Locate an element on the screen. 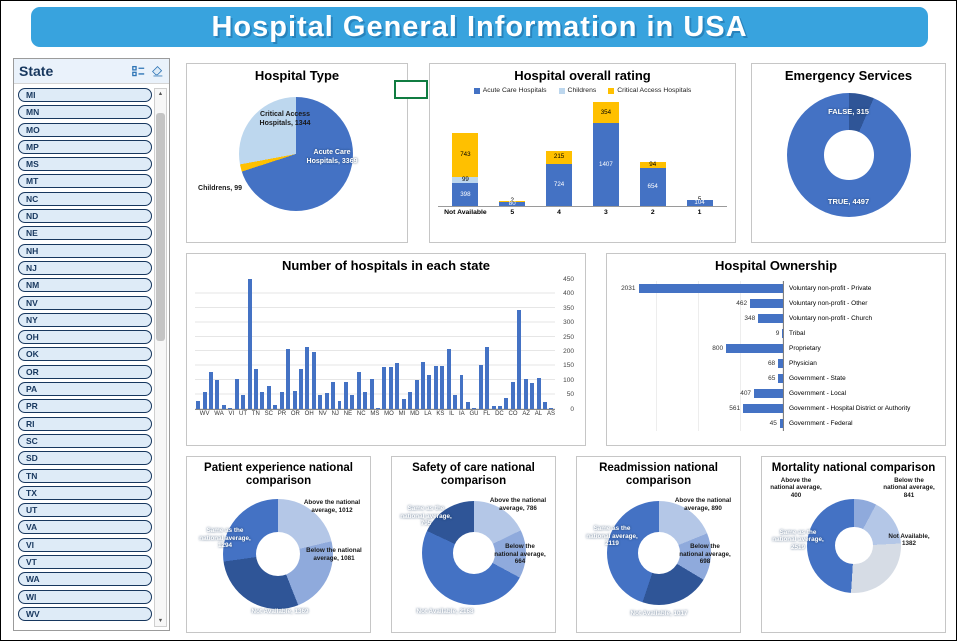 This screenshot has width=957, height=641. state-item: RI is located at coordinates (85, 423).